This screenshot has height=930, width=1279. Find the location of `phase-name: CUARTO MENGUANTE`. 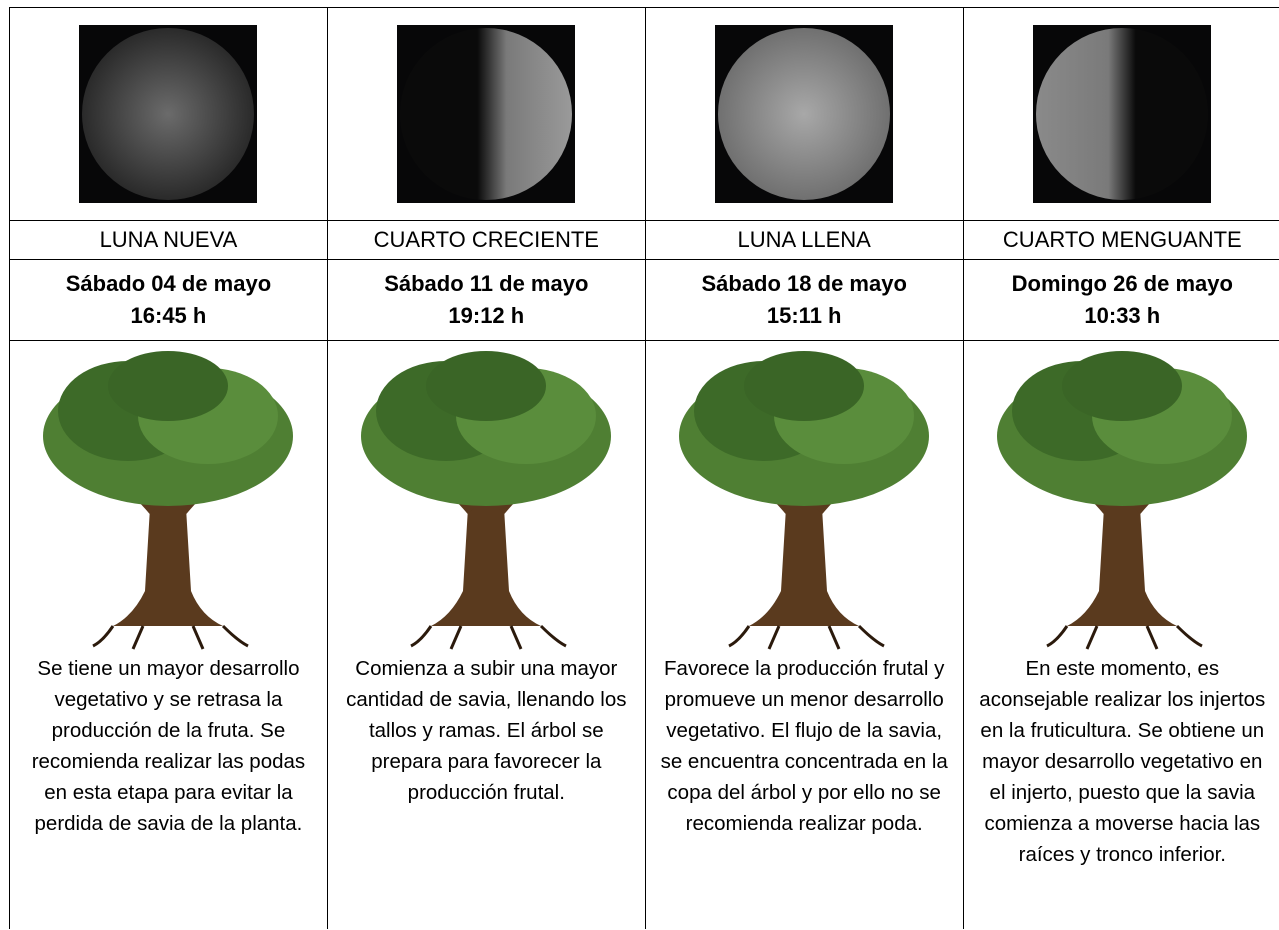

phase-name: CUARTO MENGUANTE is located at coordinates (1120, 240).